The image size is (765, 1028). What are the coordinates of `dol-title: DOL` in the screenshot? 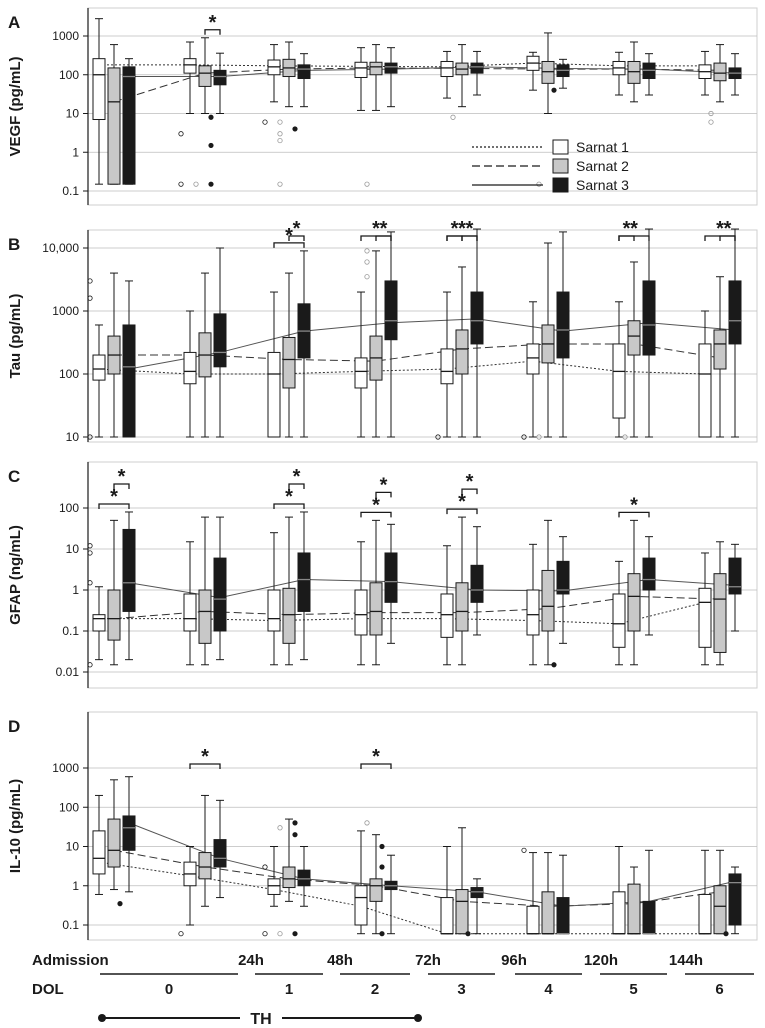 It's located at (48, 989).